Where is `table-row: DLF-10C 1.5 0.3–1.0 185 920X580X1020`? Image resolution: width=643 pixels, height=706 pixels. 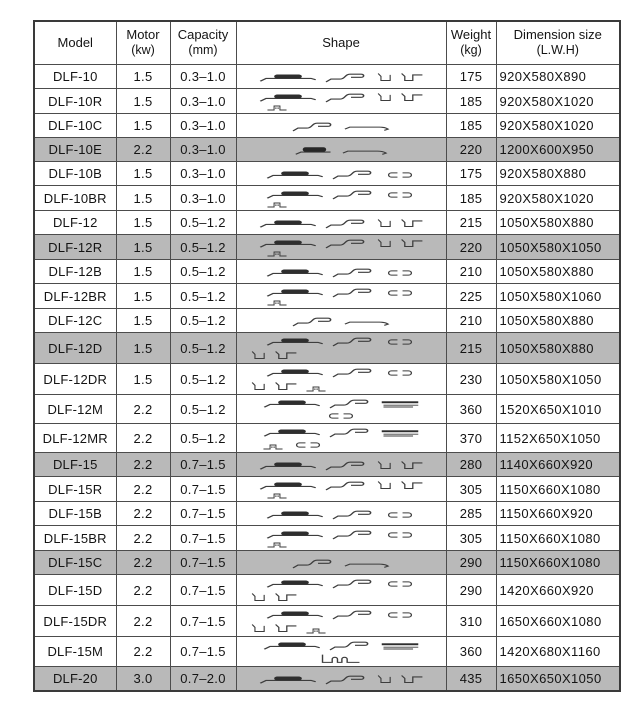
table-row: DLF-10C 1.5 0.3–1.0 185 920X580X1020 is located at coordinates (327, 125).